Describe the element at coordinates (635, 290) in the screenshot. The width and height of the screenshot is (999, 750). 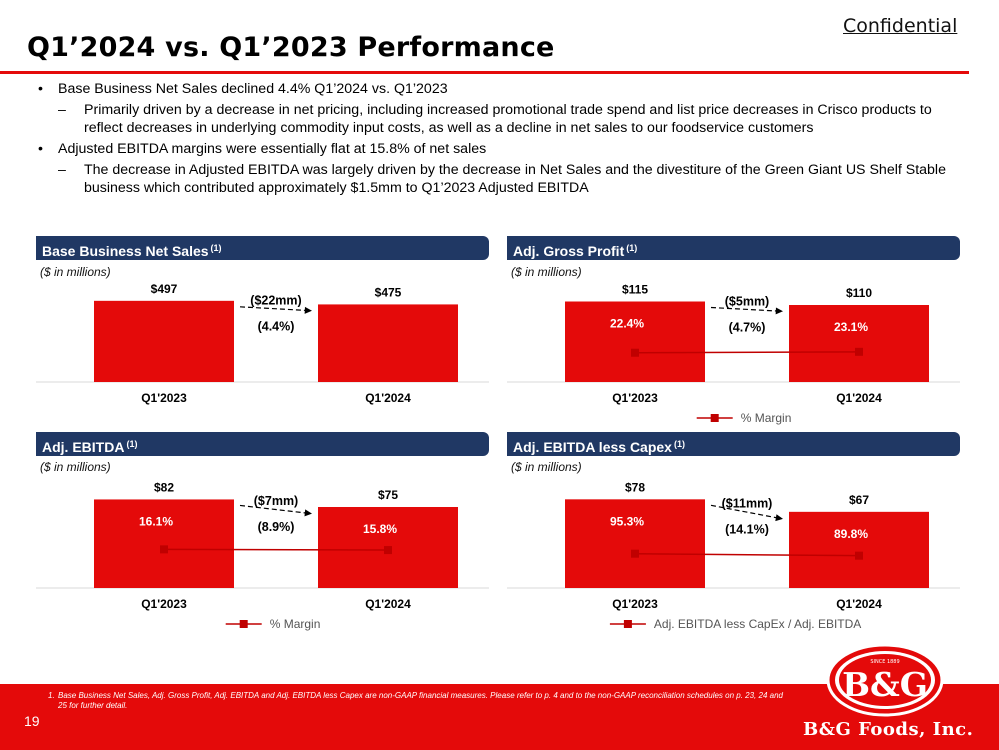
I see `bar-value-label: $115` at that location.